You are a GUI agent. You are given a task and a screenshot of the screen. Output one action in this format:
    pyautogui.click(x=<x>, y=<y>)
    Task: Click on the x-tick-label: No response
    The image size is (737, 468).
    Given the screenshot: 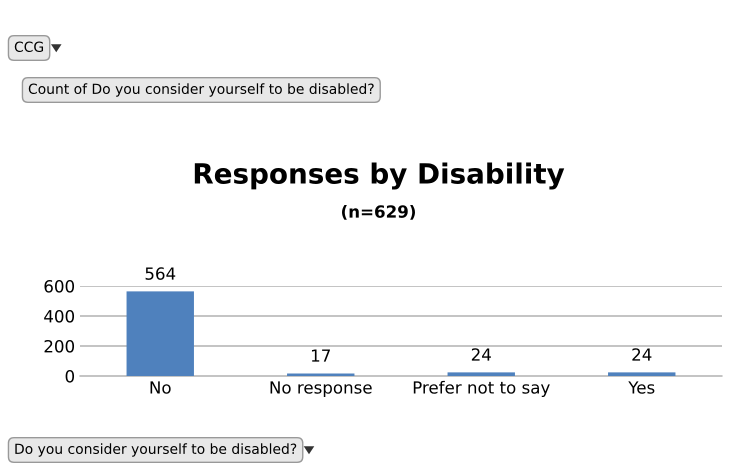 What is the action you would take?
    pyautogui.click(x=321, y=389)
    